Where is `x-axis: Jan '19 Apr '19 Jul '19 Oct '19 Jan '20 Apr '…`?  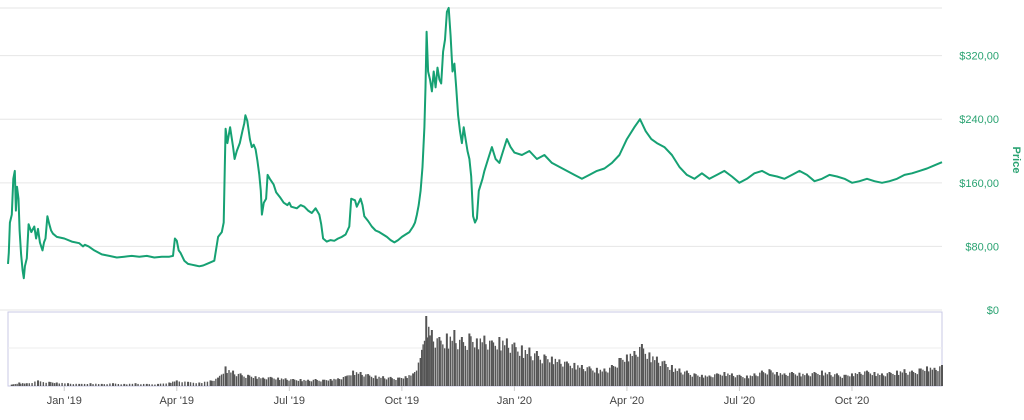
x-axis: Jan '19 Apr '19 Jul '19 Oct '19 Jan '20 Apr '… is located at coordinates (458, 396).